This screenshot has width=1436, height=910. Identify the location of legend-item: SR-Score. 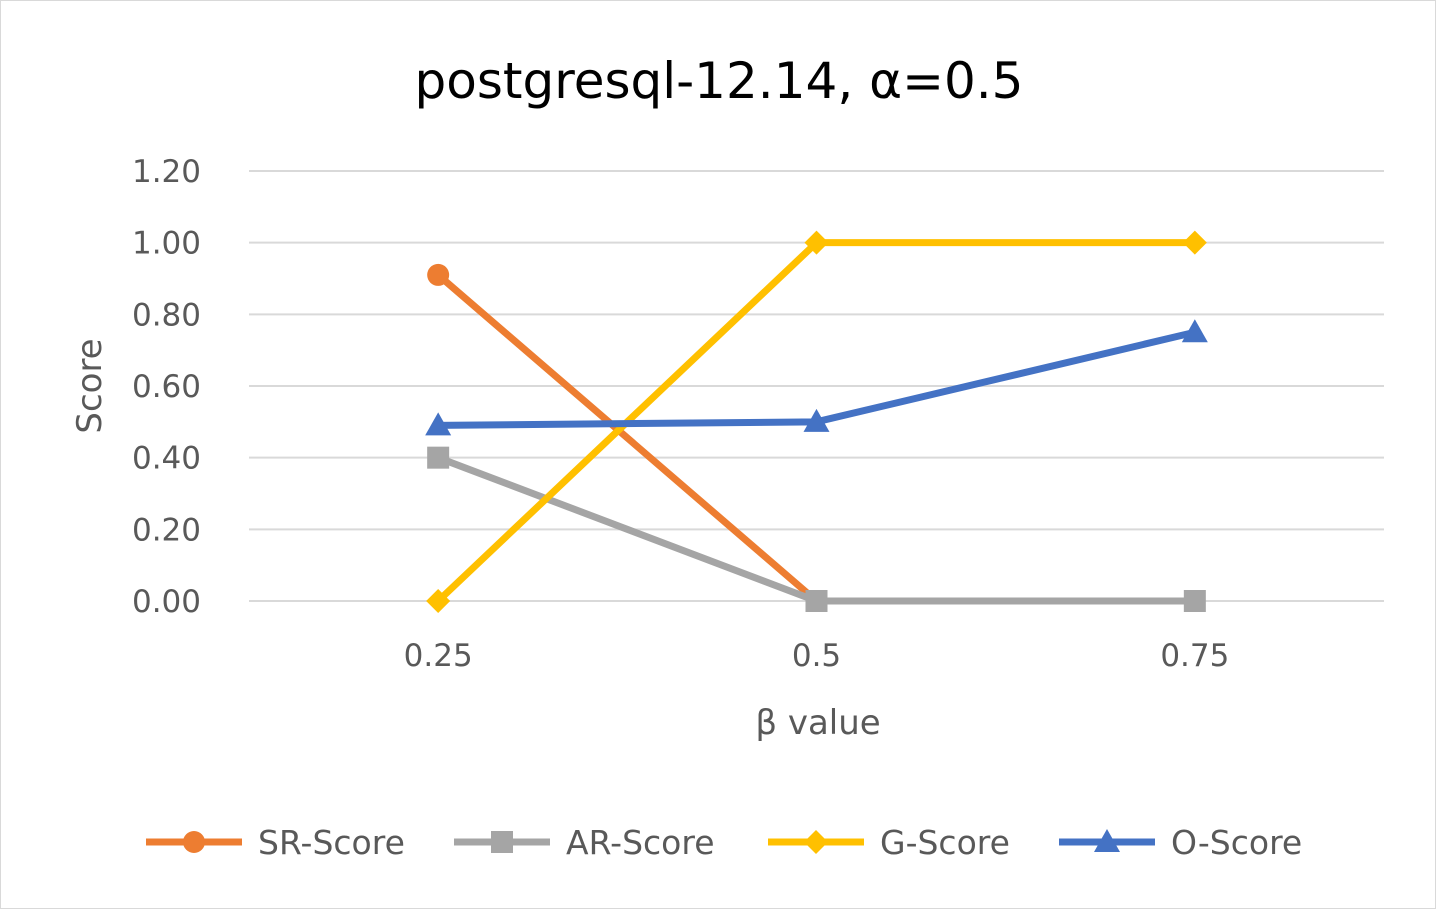
(275, 842).